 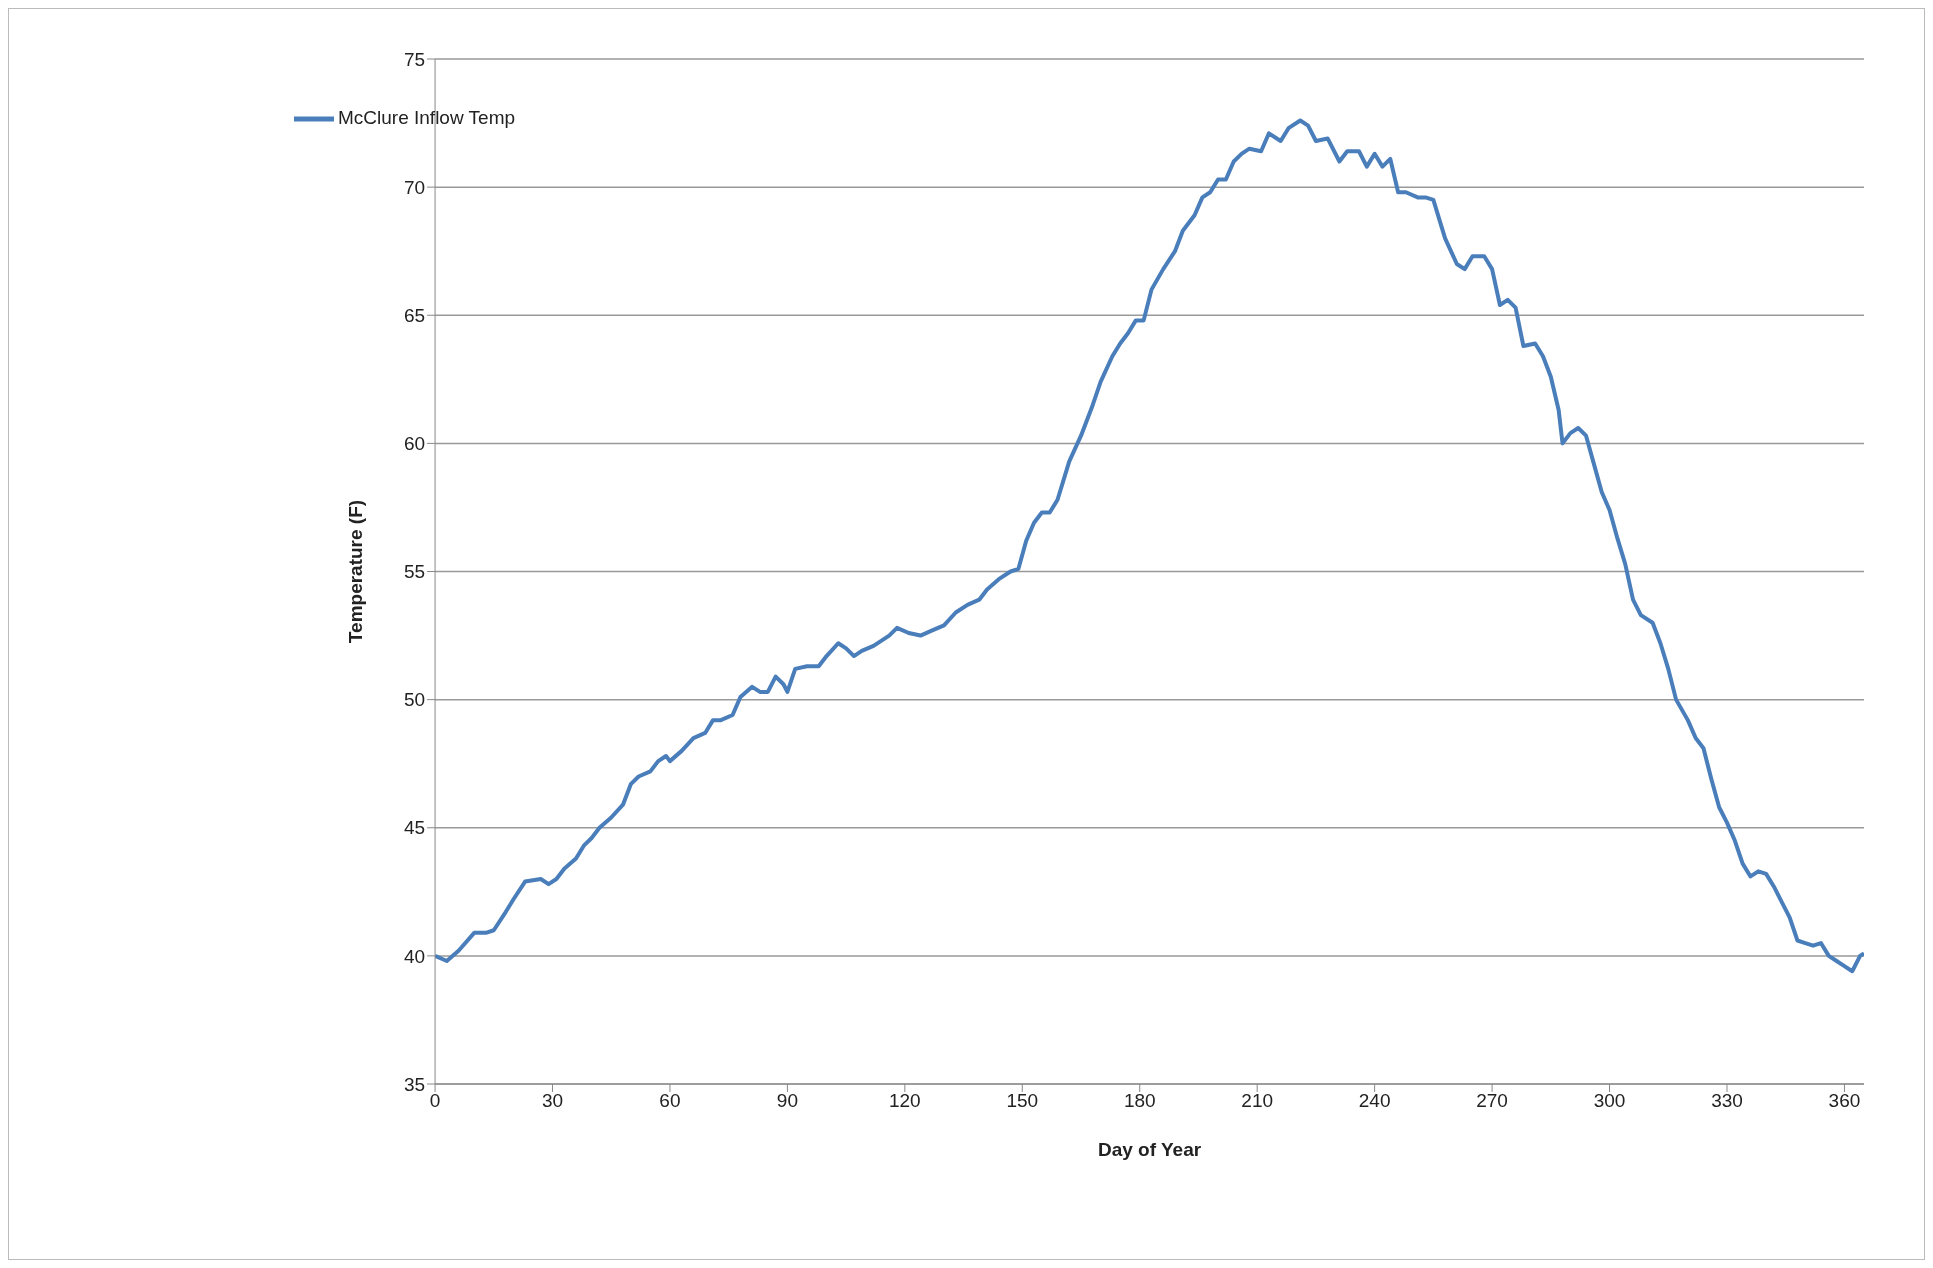 I want to click on y-tick-label: 60, so click(x=414, y=444).